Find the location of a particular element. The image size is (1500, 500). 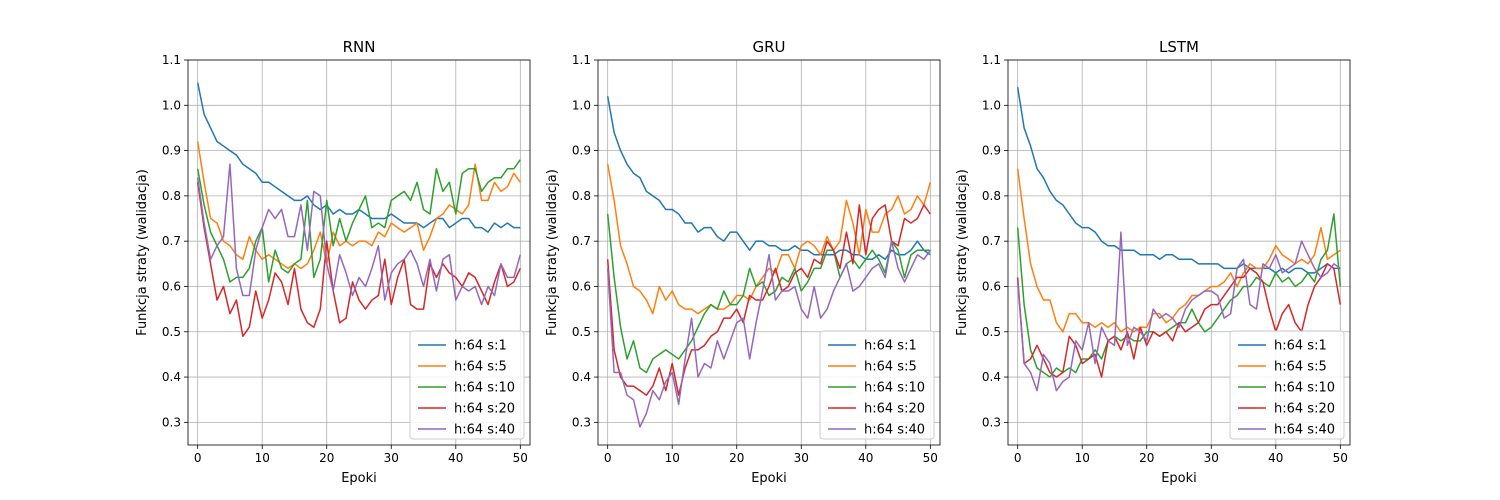

chart-title: RNN is located at coordinates (359, 47).